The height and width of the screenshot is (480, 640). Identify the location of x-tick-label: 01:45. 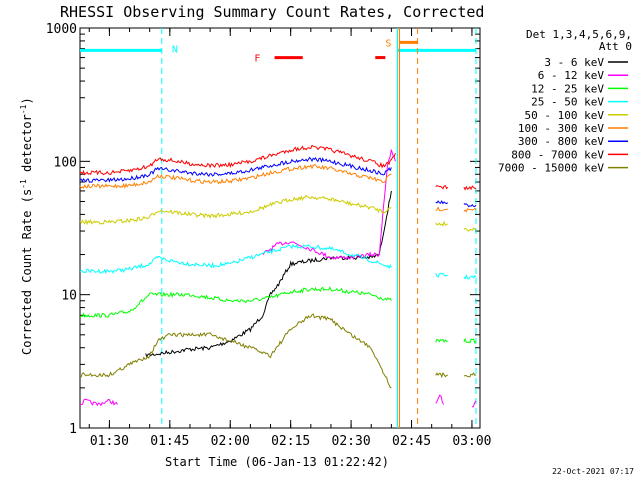
(169, 441).